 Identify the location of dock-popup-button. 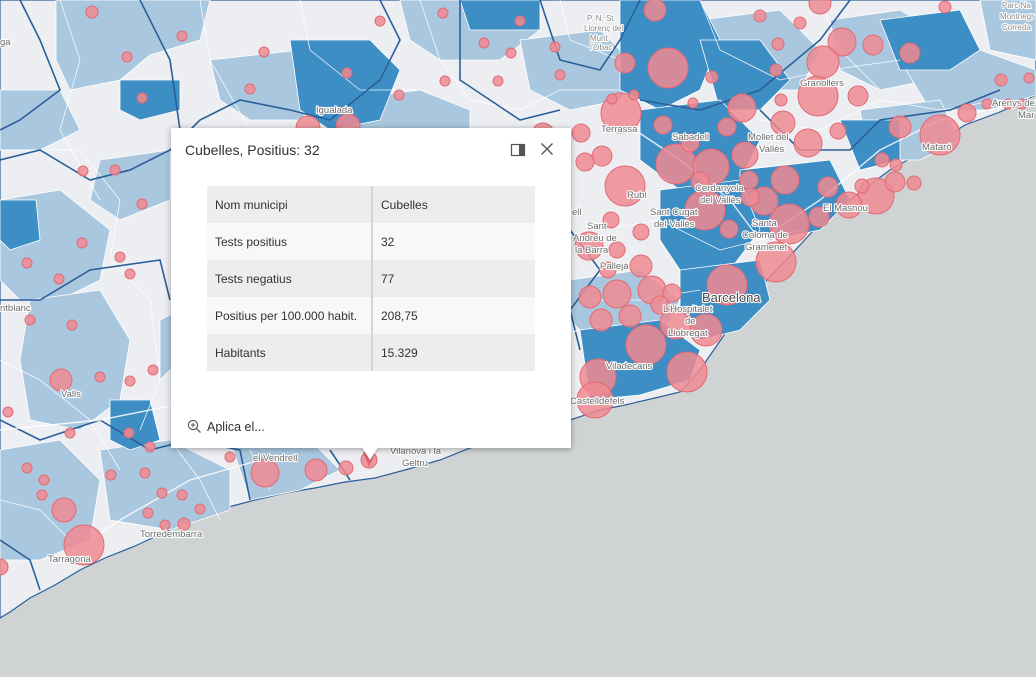
(518, 150).